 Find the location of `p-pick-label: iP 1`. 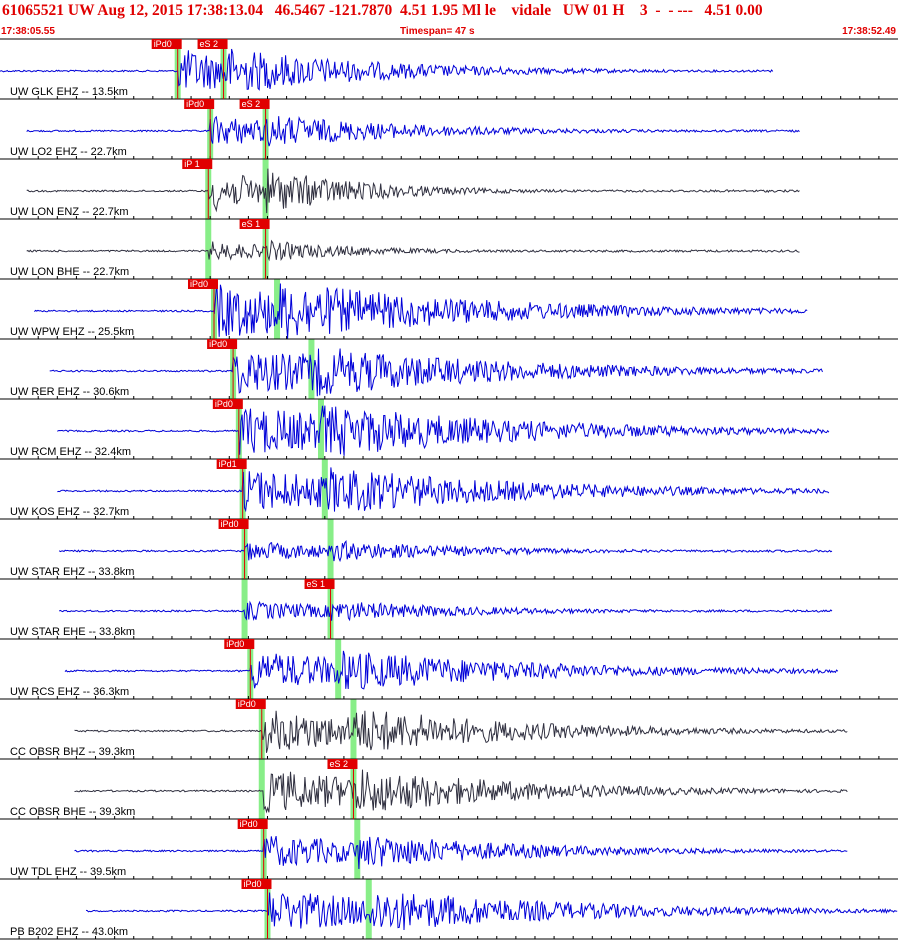

p-pick-label: iP 1 is located at coordinates (191, 164).